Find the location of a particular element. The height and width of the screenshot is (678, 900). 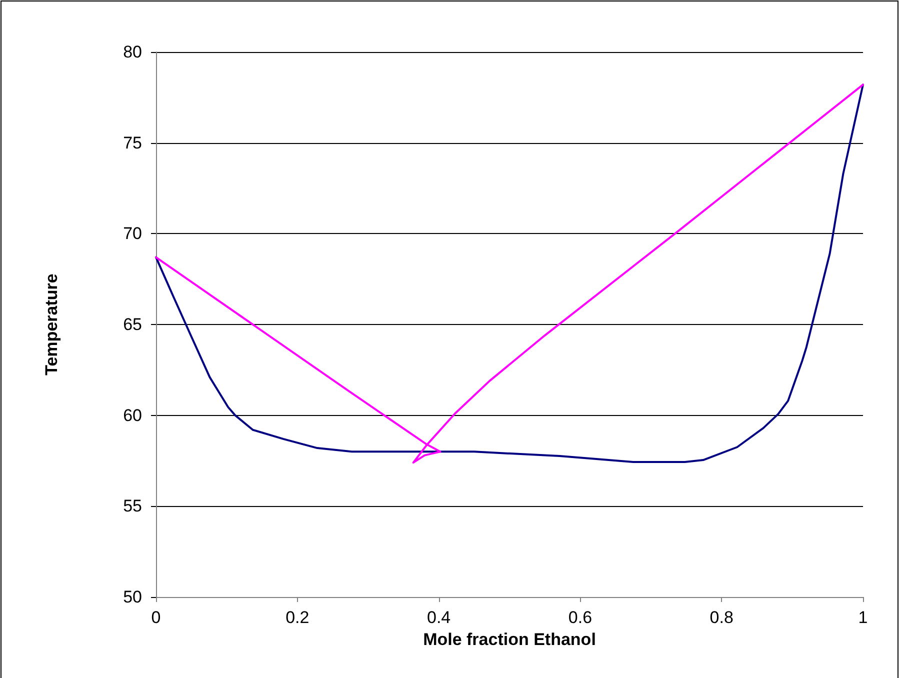

x-axis-title: Mole fraction Ethanol is located at coordinates (509, 639).